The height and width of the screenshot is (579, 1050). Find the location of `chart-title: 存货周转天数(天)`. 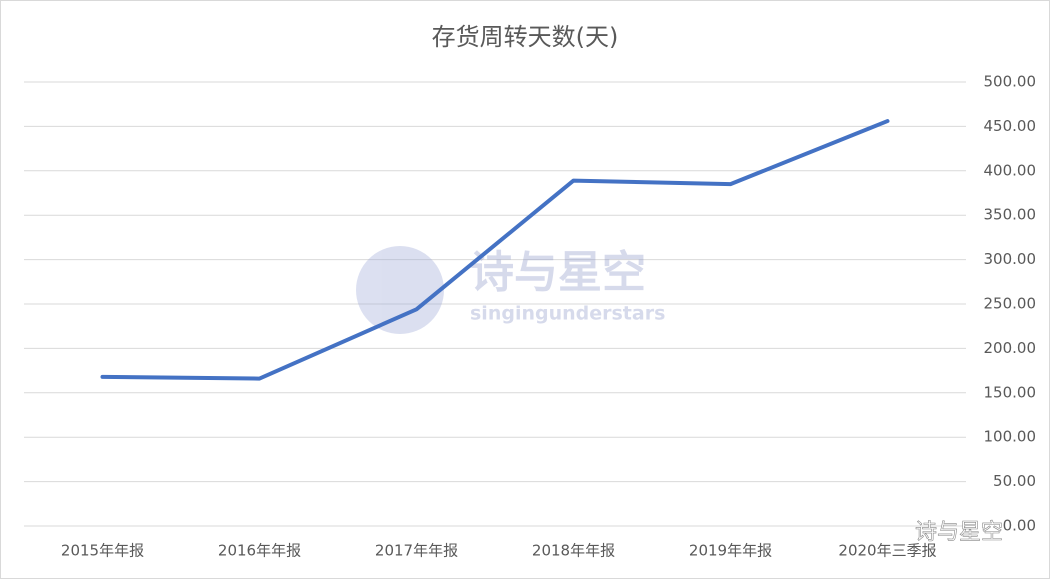

chart-title: 存货周转天数(天) is located at coordinates (525, 37).